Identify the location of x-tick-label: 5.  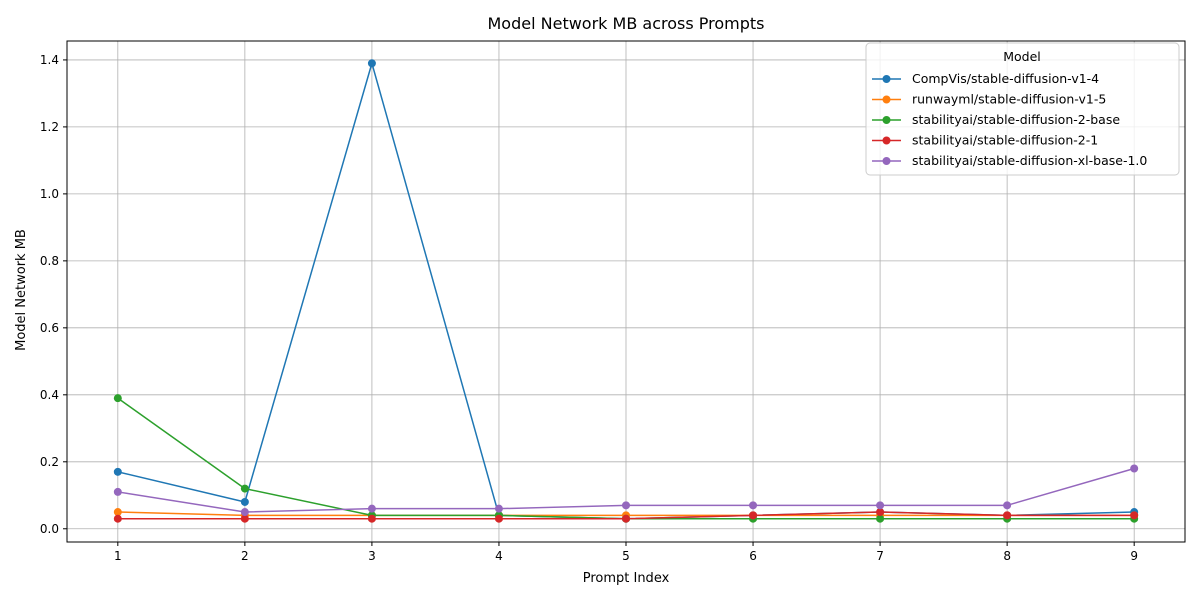
(626, 556).